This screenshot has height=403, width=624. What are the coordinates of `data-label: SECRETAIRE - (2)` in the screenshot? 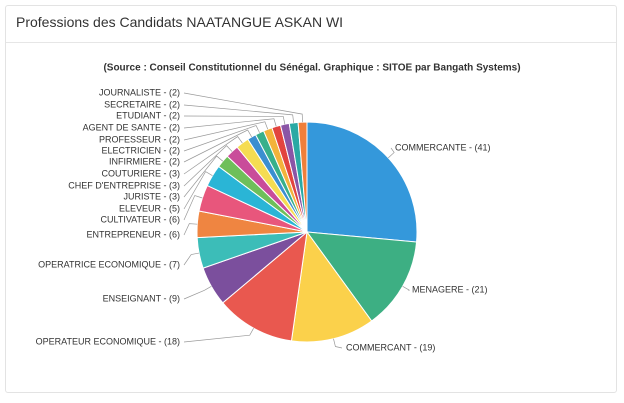 It's located at (142, 104).